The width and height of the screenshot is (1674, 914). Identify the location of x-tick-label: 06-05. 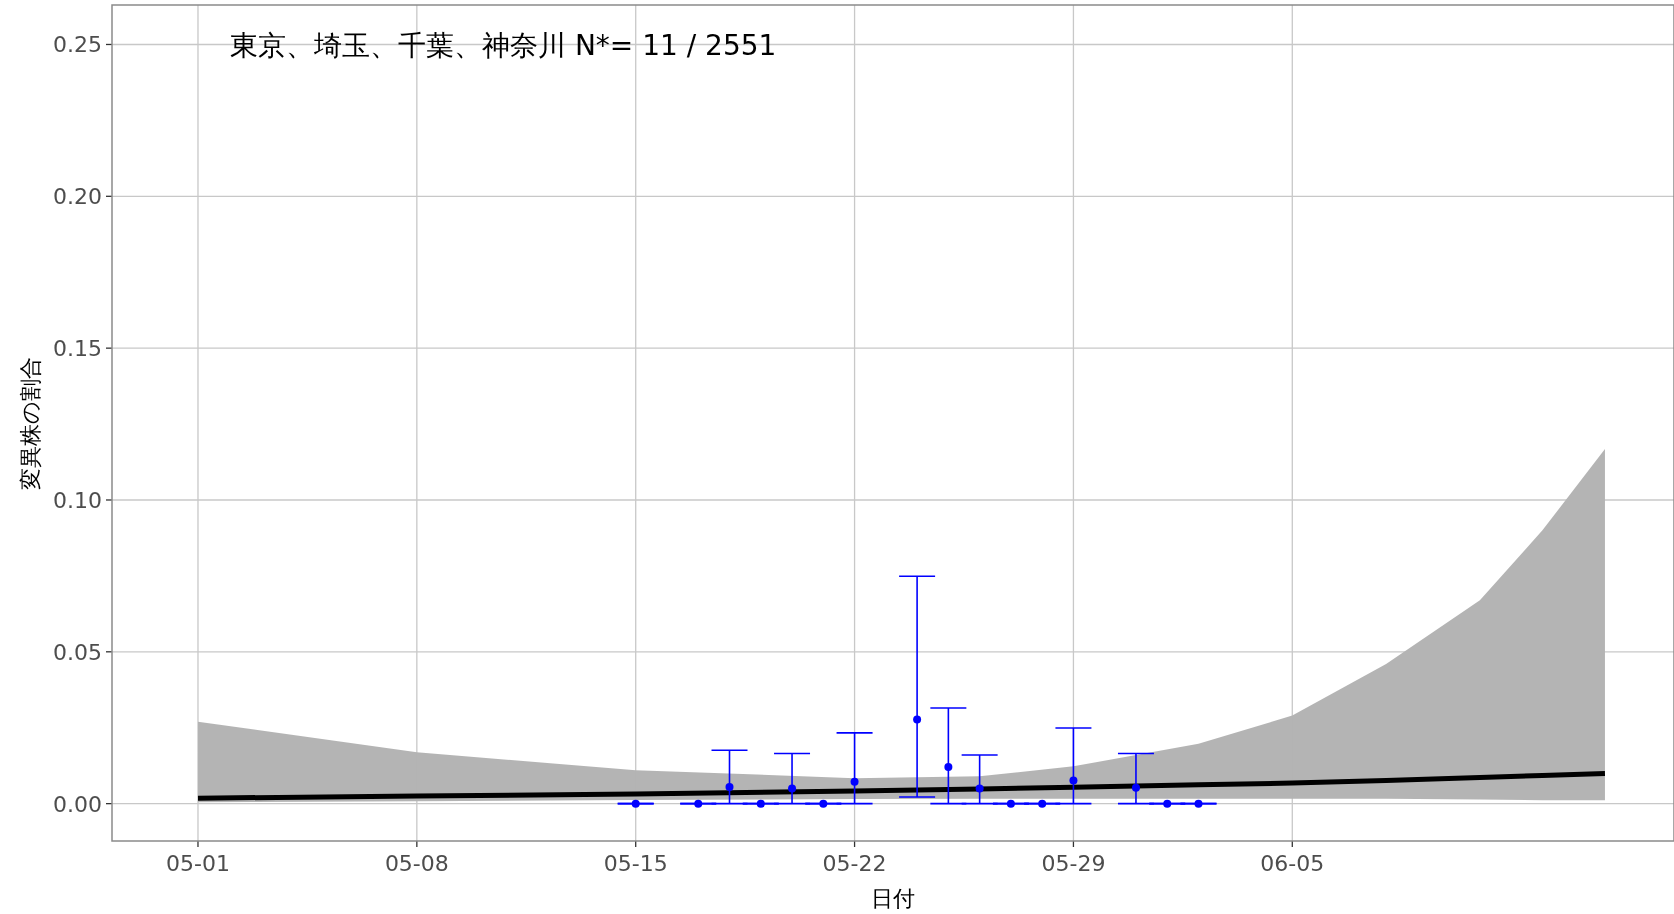
(1292, 863).